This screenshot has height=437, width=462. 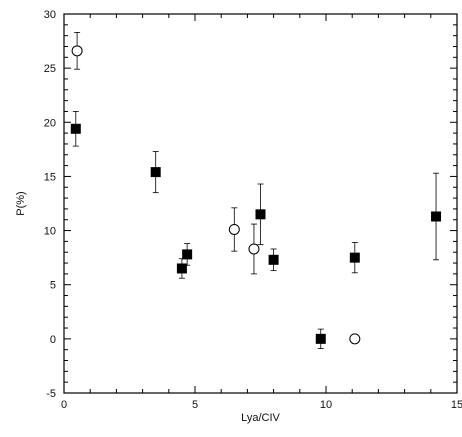 I want to click on y-tick-label: 30, so click(x=50, y=15).